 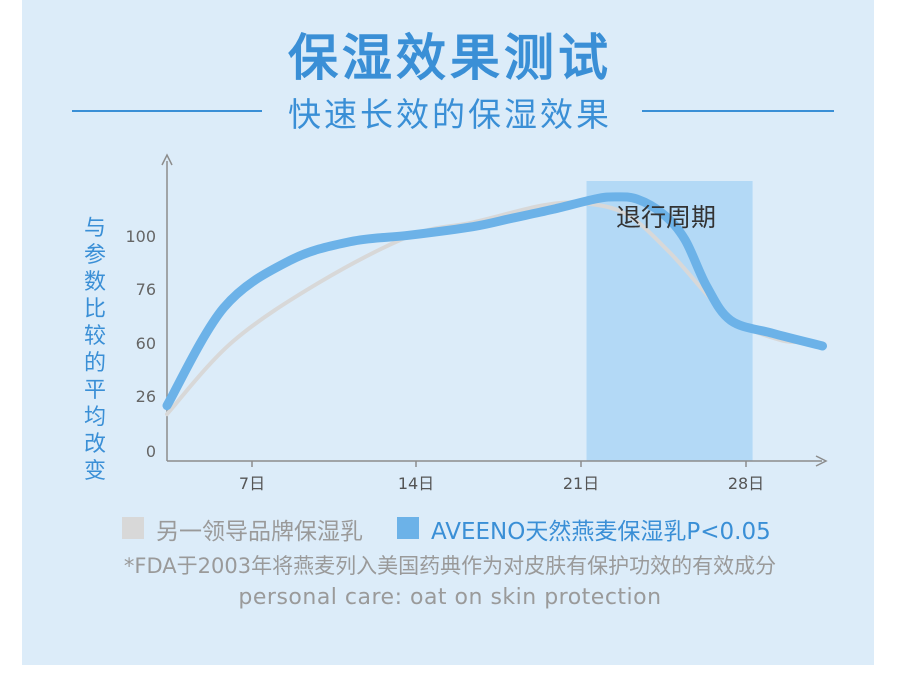 I want to click on legend: 另一领导品牌保湿乳 AVEENO天然燕麦保湿乳P<0.05, so click(x=450, y=529).